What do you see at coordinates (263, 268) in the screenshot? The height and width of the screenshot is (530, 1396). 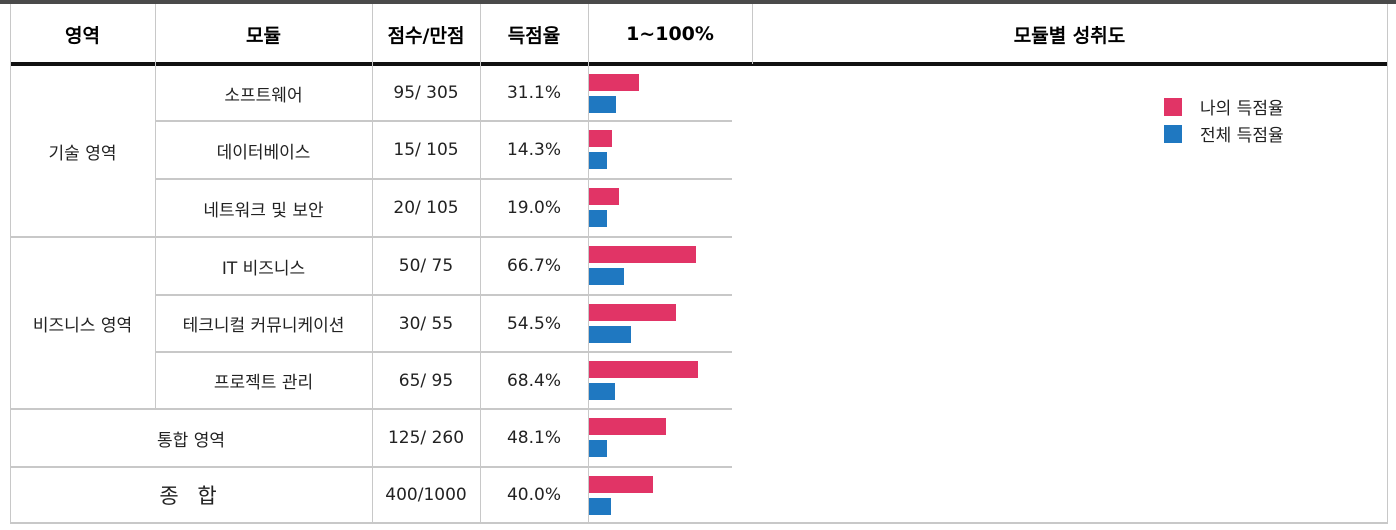 I see `module-it-business: IT 비즈니스` at bounding box center [263, 268].